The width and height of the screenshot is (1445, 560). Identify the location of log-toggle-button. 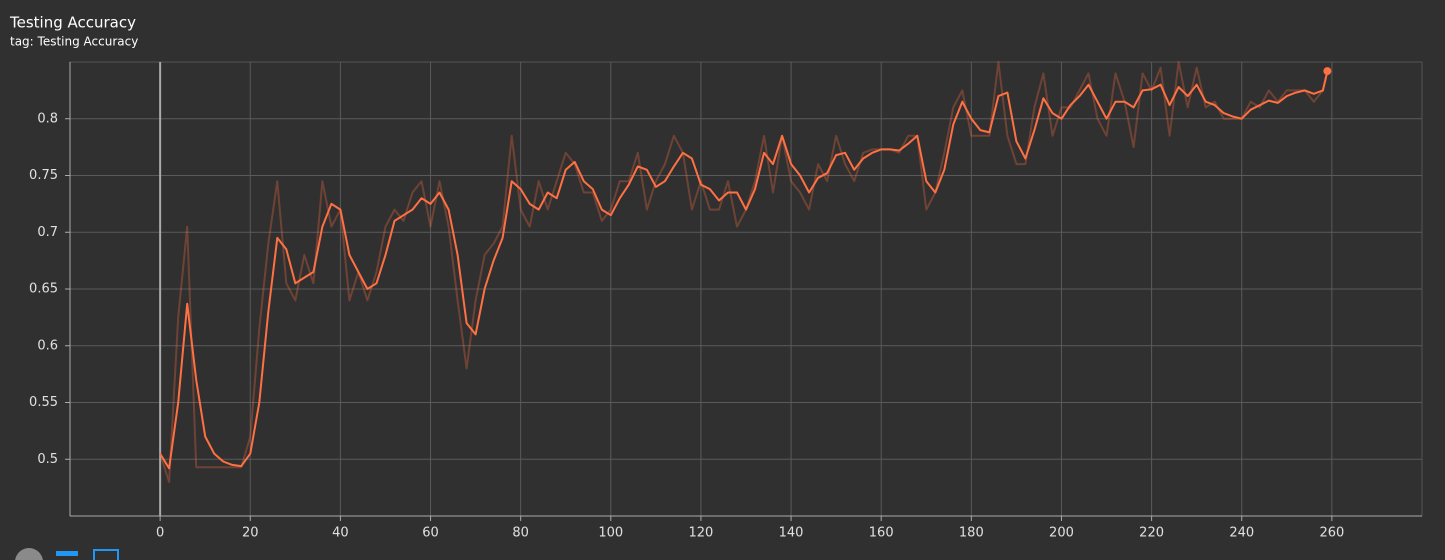
(67, 553).